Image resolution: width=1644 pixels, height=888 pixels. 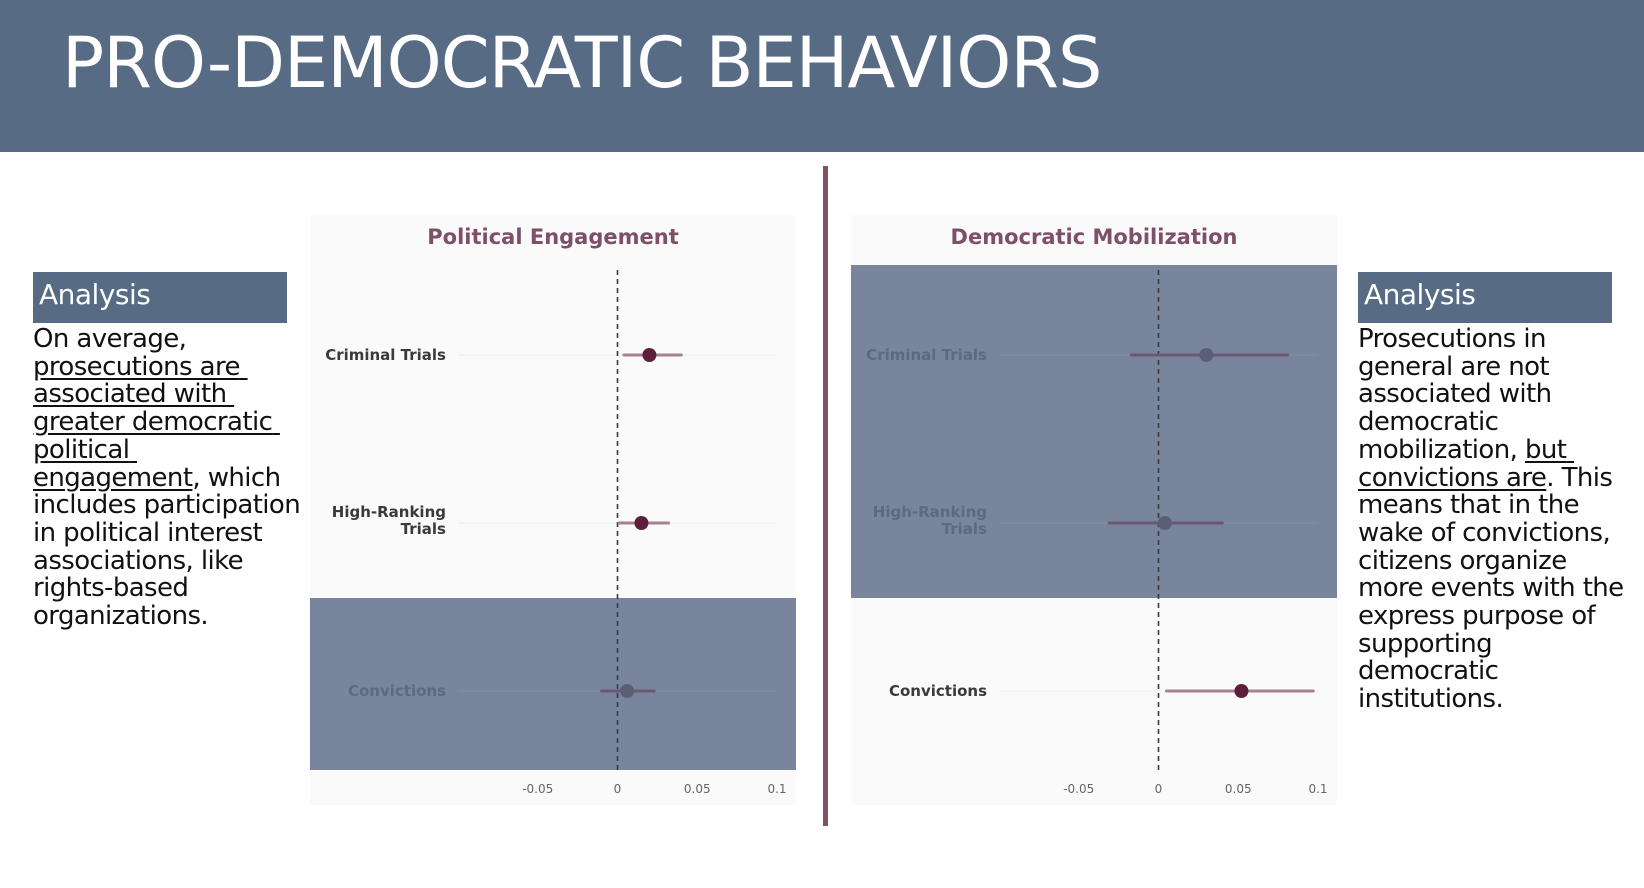 What do you see at coordinates (1466, 463) in the screenshot?
I see `right-analysis-segment-underlined: but convictions are` at bounding box center [1466, 463].